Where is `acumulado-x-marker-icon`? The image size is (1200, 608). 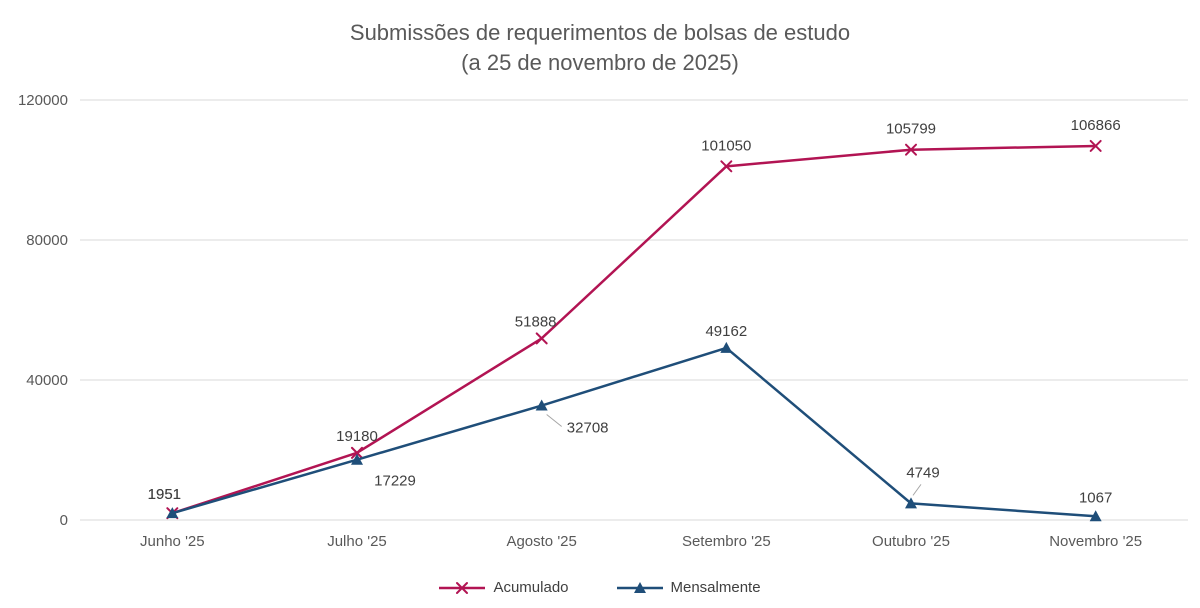 acumulado-x-marker-icon is located at coordinates (462, 587).